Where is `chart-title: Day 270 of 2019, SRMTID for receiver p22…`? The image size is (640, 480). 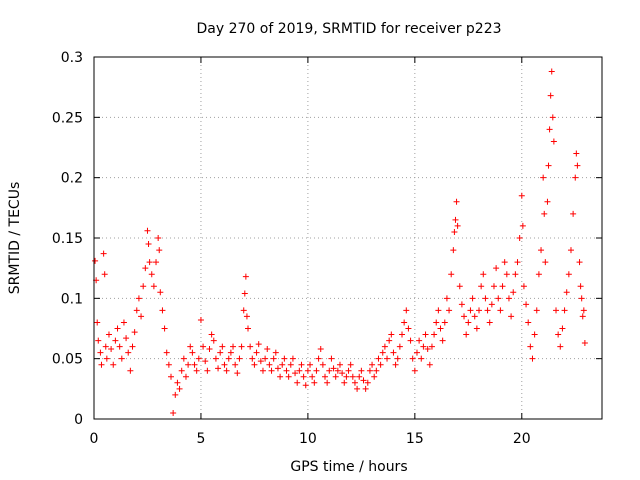 chart-title: Day 270 of 2019, SRMTID for receiver p22… is located at coordinates (348, 29).